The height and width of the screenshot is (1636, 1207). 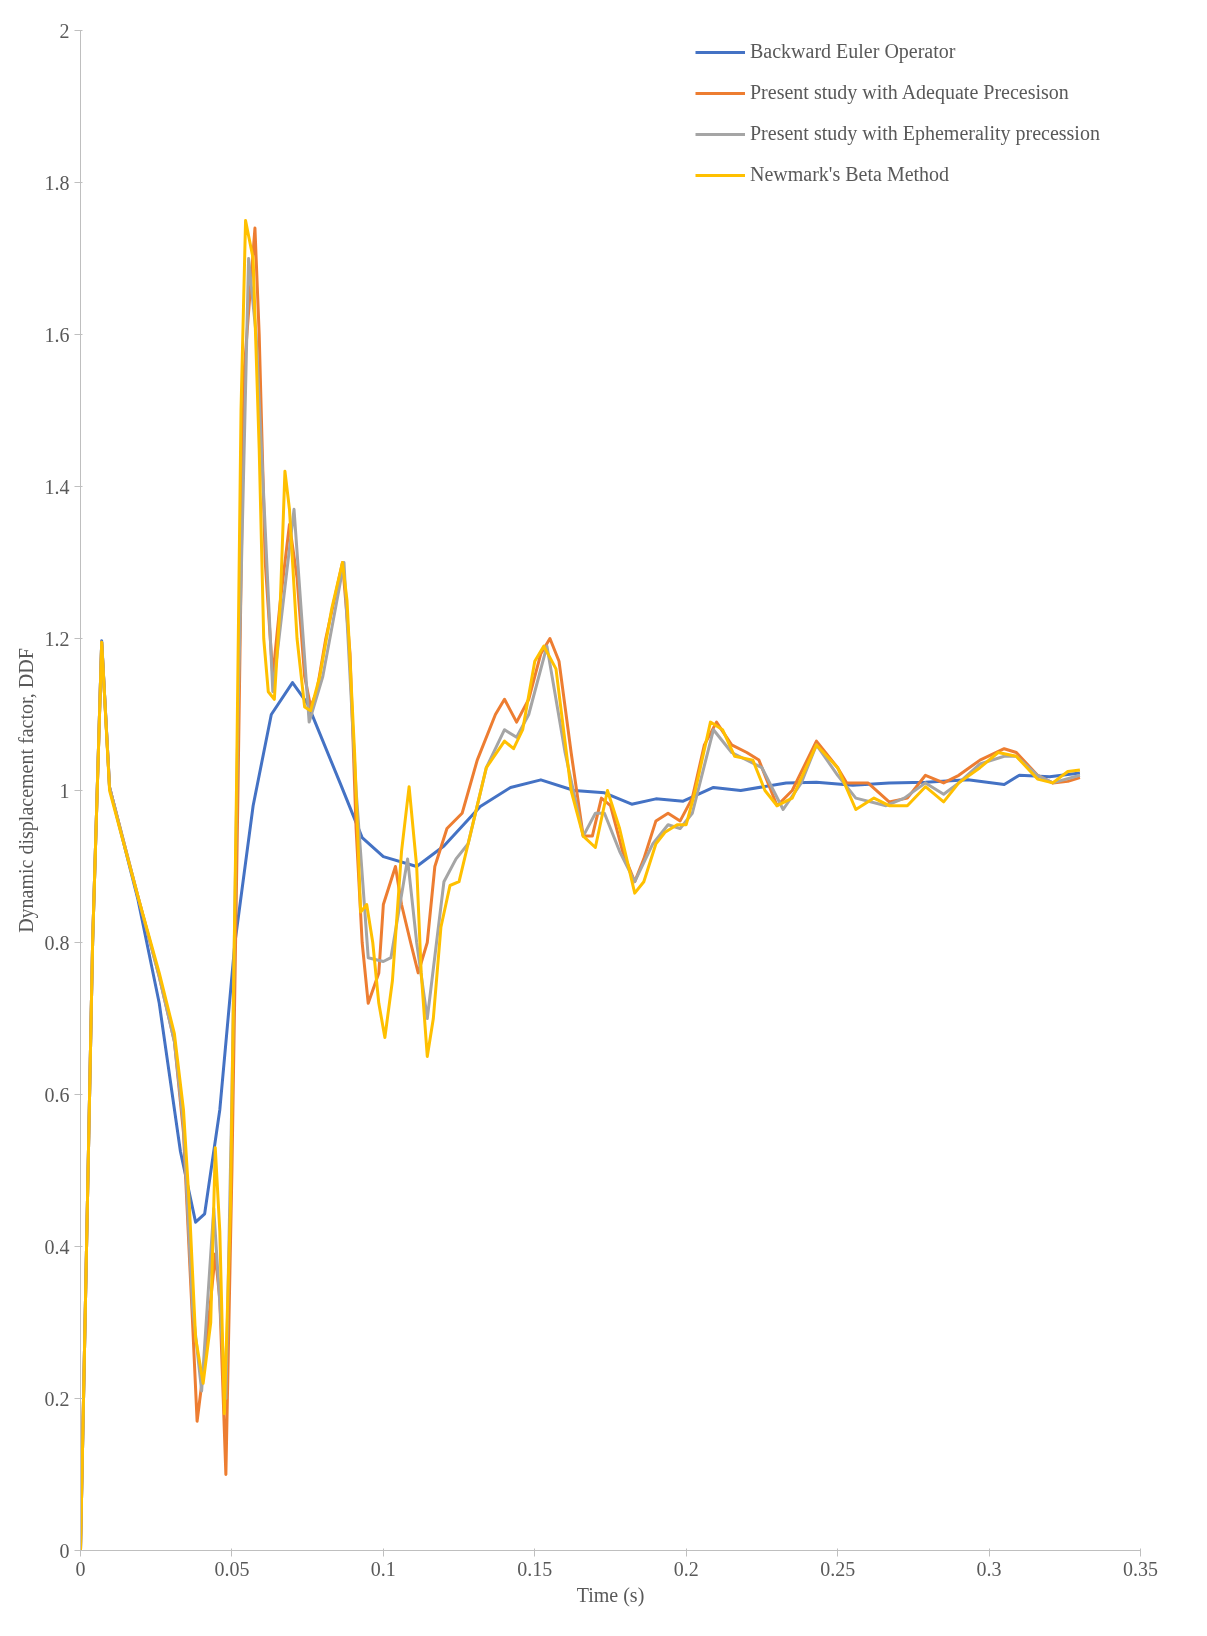 I want to click on y-tick-label: 1.8, so click(x=57, y=182).